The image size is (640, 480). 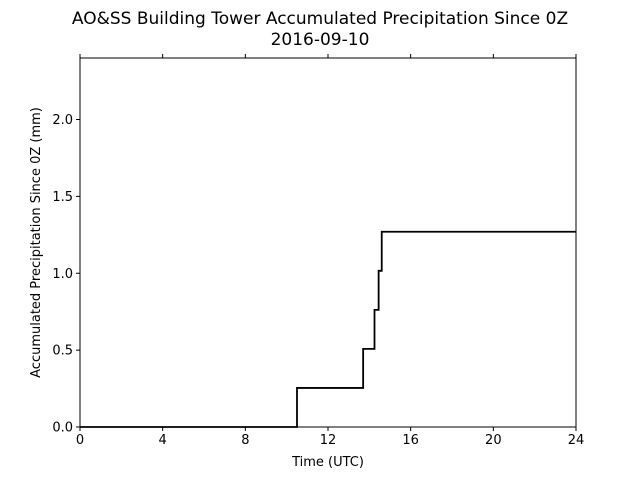 What do you see at coordinates (245, 440) in the screenshot?
I see `x-tick-label: 8` at bounding box center [245, 440].